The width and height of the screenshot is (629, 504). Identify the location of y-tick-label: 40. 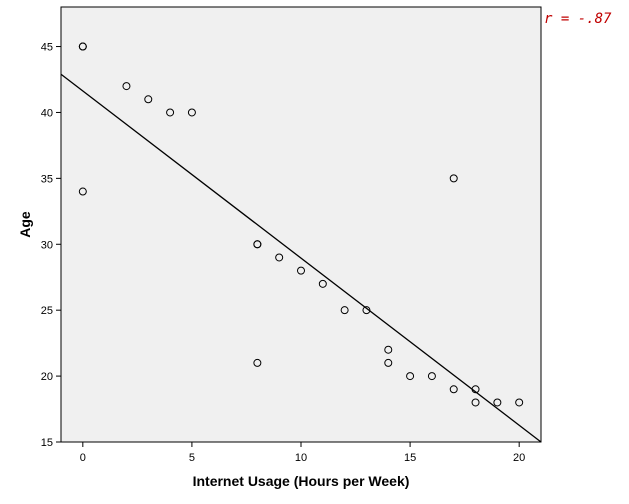
(47, 113).